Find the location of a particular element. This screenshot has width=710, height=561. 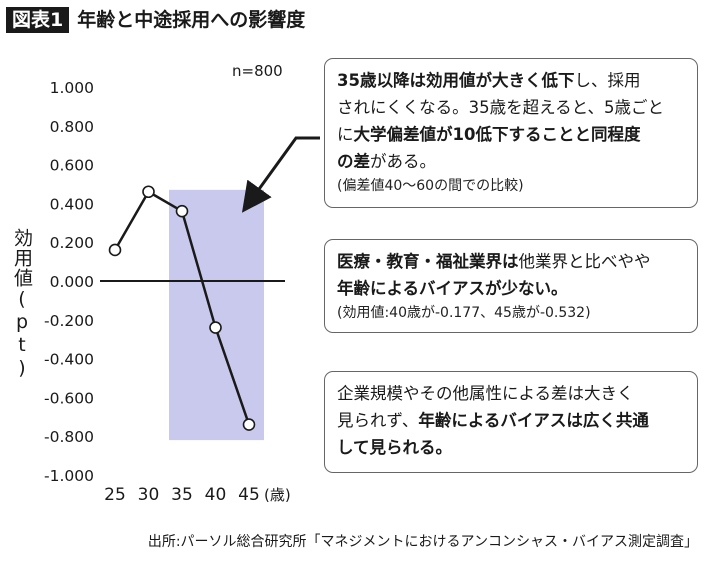

y-tick-label: -0.600 is located at coordinates (69, 398).